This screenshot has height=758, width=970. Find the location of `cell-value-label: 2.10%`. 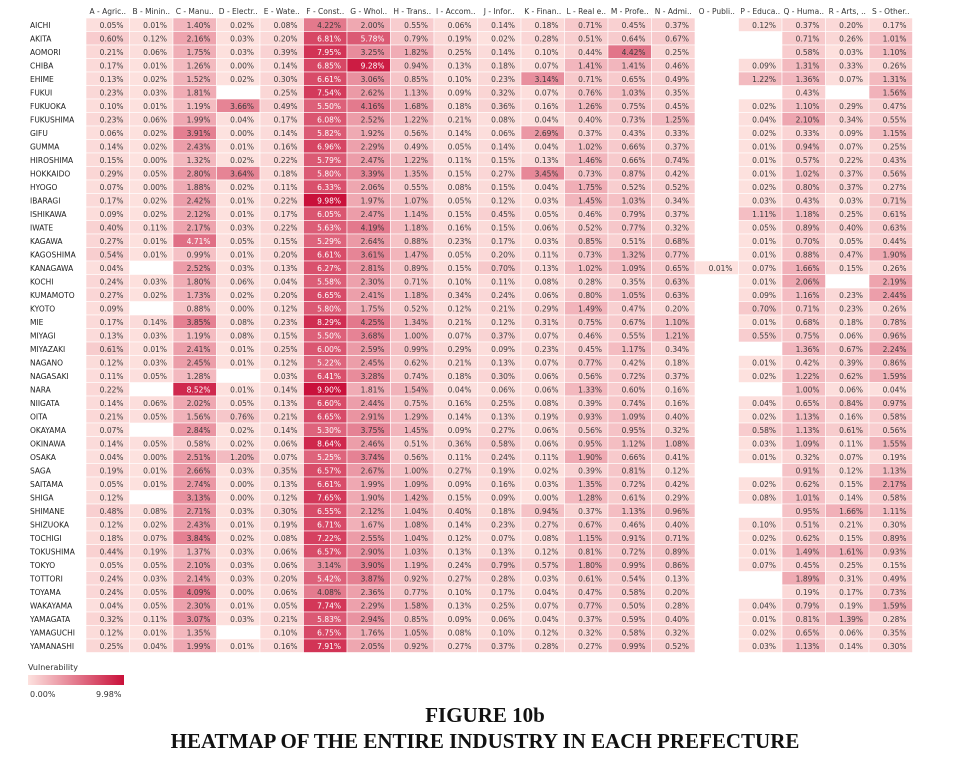

cell-value-label: 2.10% is located at coordinates (199, 565).